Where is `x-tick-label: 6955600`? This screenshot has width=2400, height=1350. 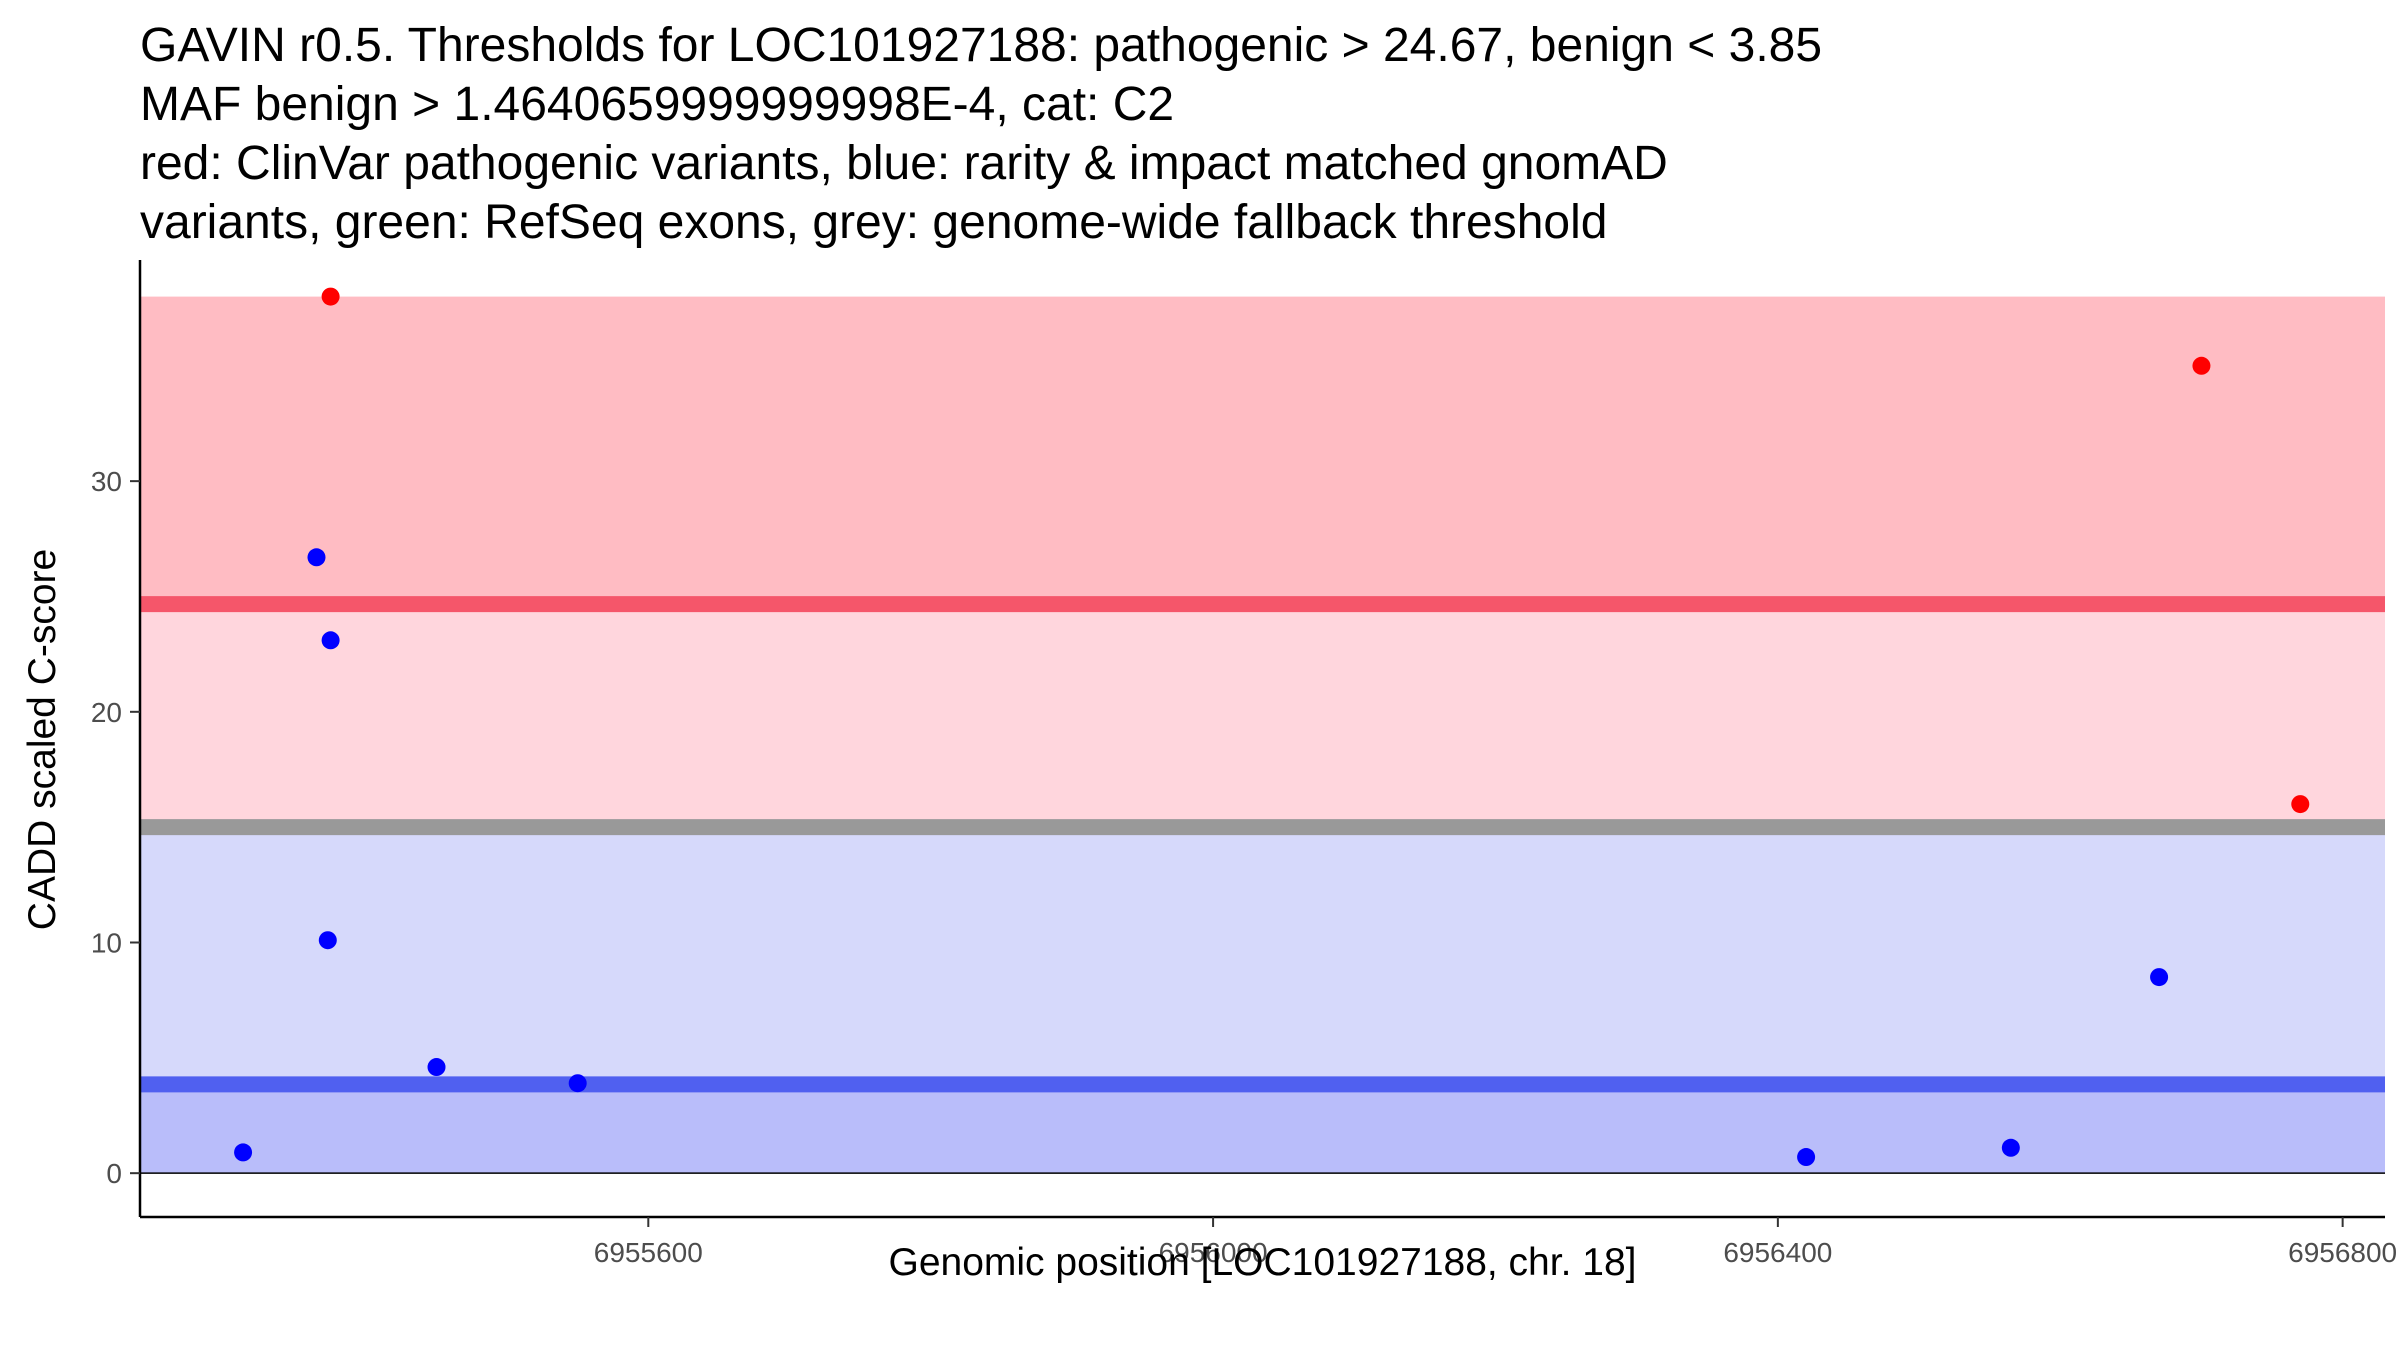
x-tick-label: 6955600 is located at coordinates (648, 1252).